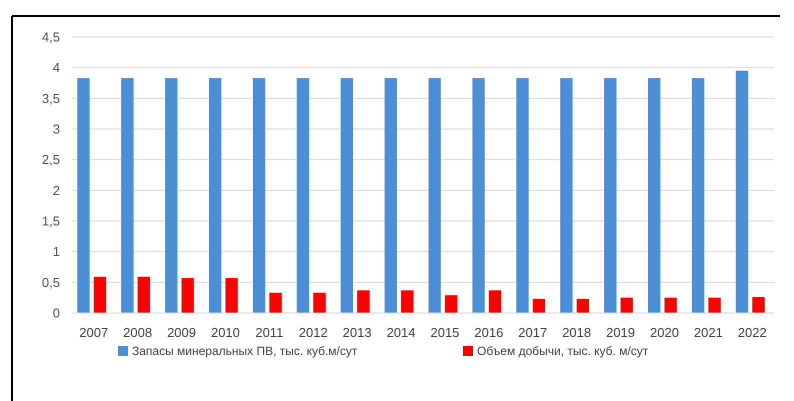  What do you see at coordinates (51, 221) in the screenshot?
I see `y-tick-label: 1,5` at bounding box center [51, 221].